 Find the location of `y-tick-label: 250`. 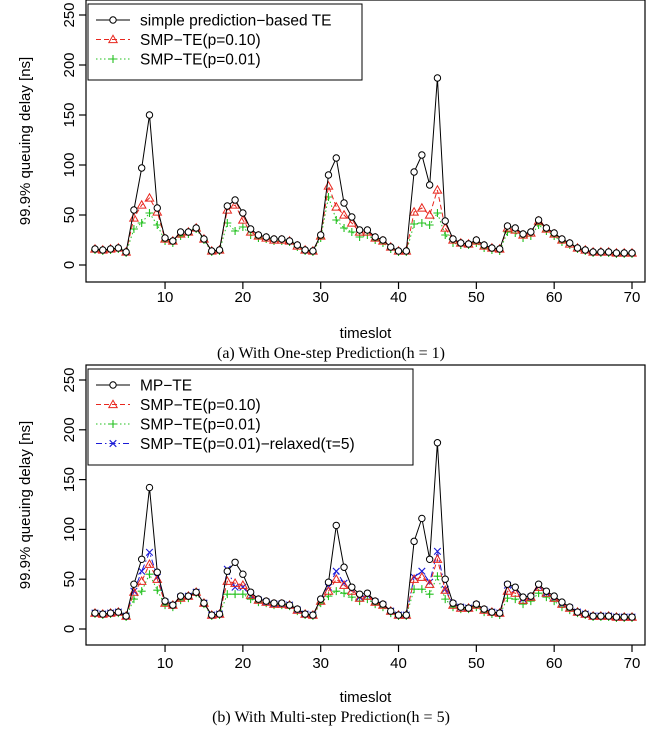

y-tick-label: 250 is located at coordinates (69, 14).